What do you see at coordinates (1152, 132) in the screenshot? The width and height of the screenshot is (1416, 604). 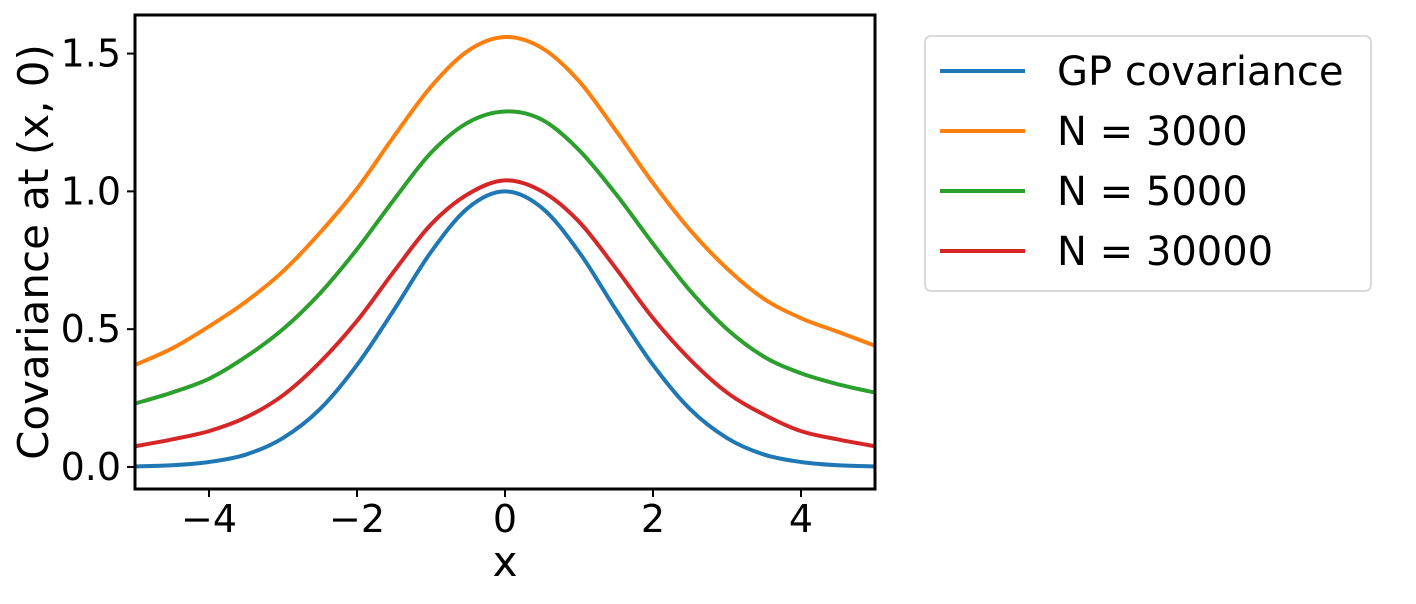 I see `legend-label-1: N = 3000` at bounding box center [1152, 132].